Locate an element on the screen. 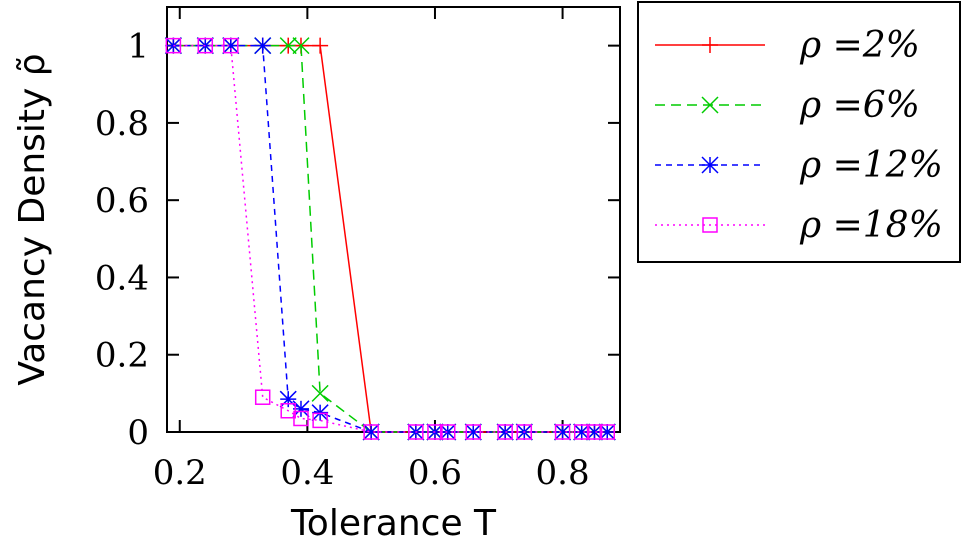 This screenshot has width=963, height=550. y-tick-label: 0.2 is located at coordinates (122, 356).